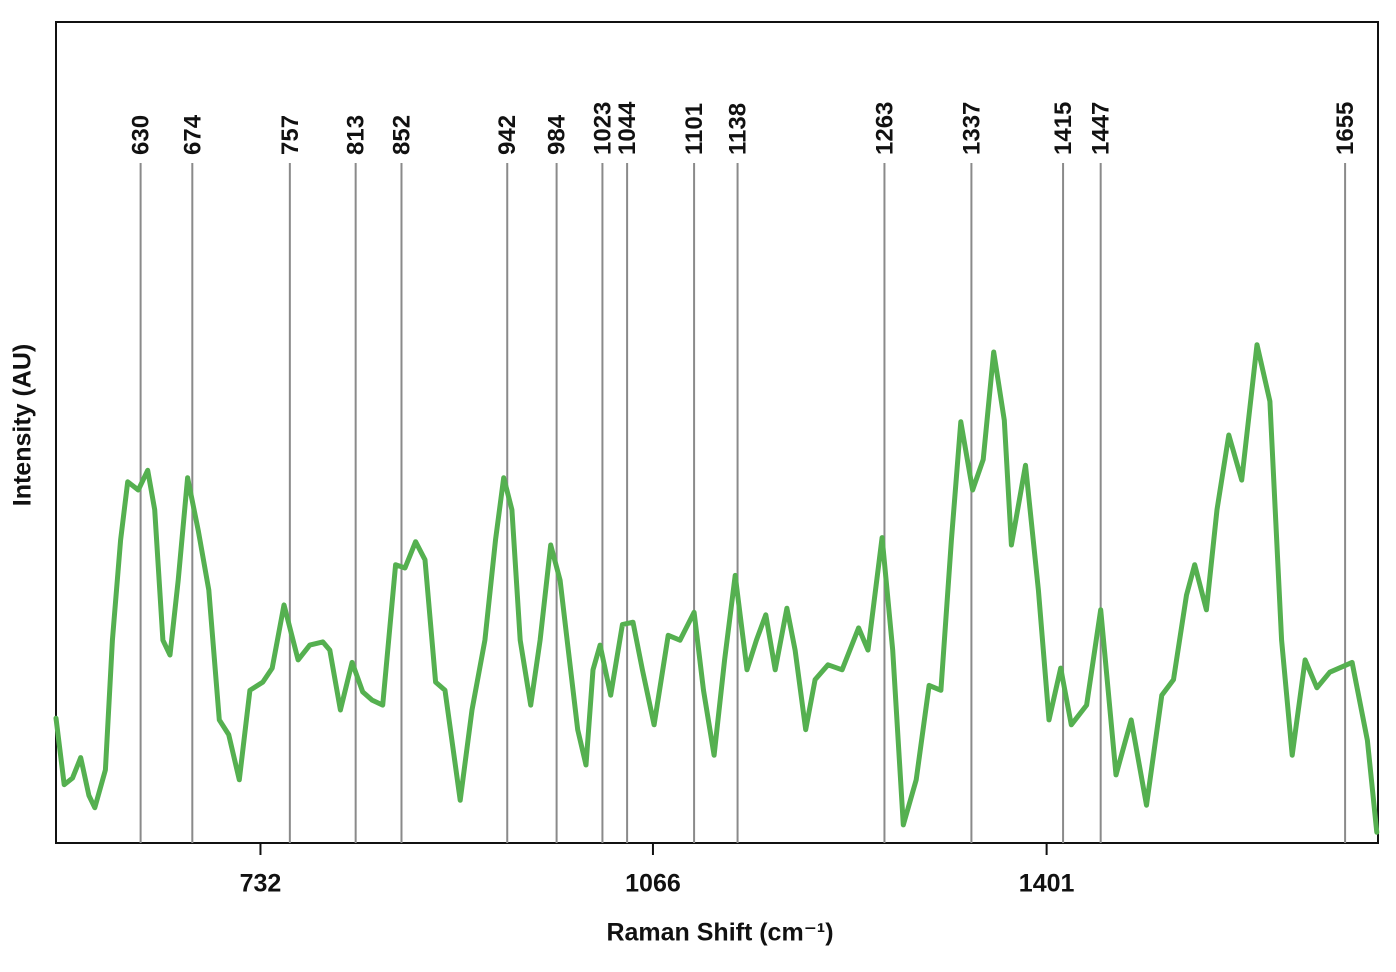 This screenshot has width=1396, height=972. What do you see at coordinates (1101, 128) in the screenshot?
I see `peak-label: 1447` at bounding box center [1101, 128].